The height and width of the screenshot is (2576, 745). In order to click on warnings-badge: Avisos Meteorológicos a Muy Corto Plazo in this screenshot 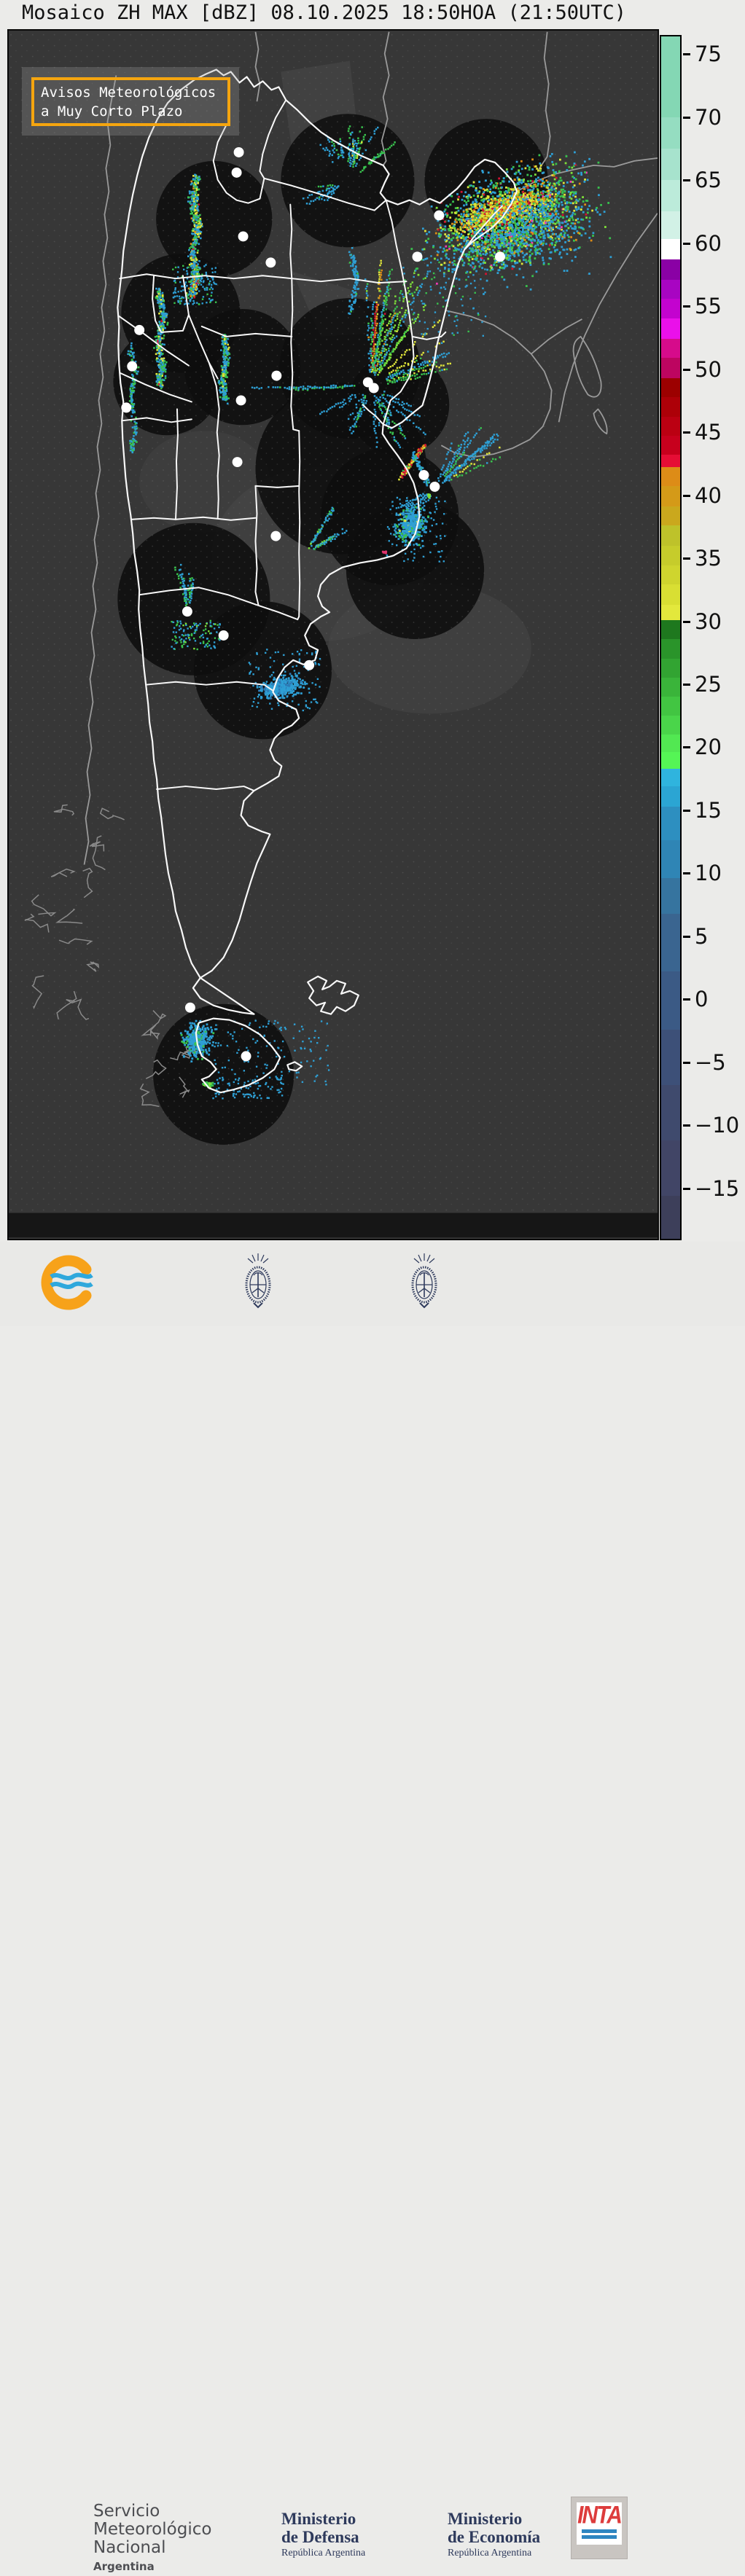, I will do `click(130, 101)`.